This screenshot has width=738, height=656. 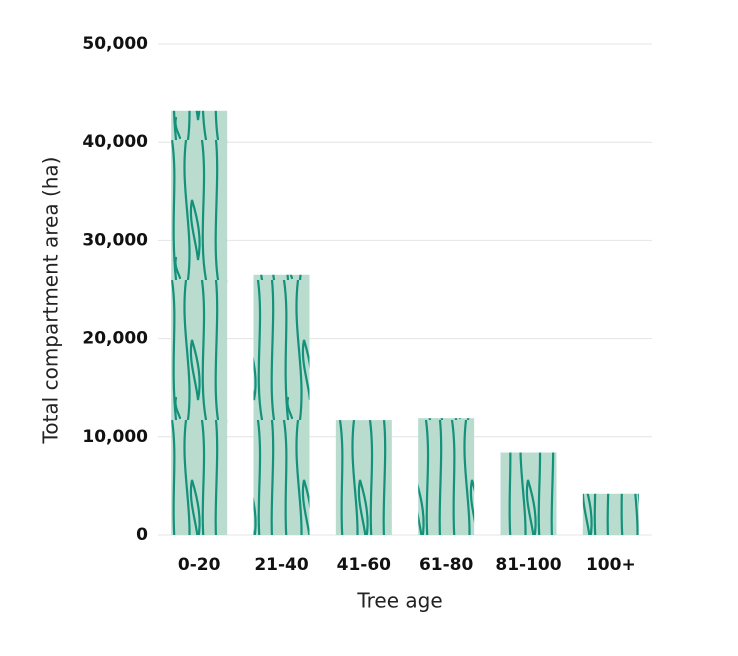 I want to click on x-tick-label: 41-60, so click(x=364, y=565).